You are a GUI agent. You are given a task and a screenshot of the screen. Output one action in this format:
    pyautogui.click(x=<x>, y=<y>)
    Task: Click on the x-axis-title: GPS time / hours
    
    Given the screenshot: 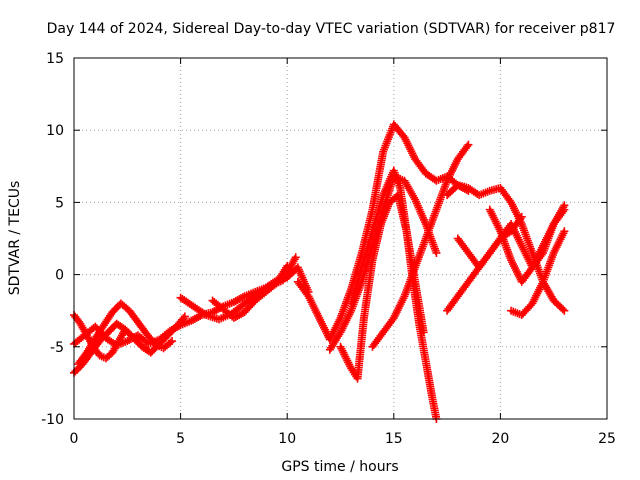 What is the action you would take?
    pyautogui.click(x=339, y=467)
    